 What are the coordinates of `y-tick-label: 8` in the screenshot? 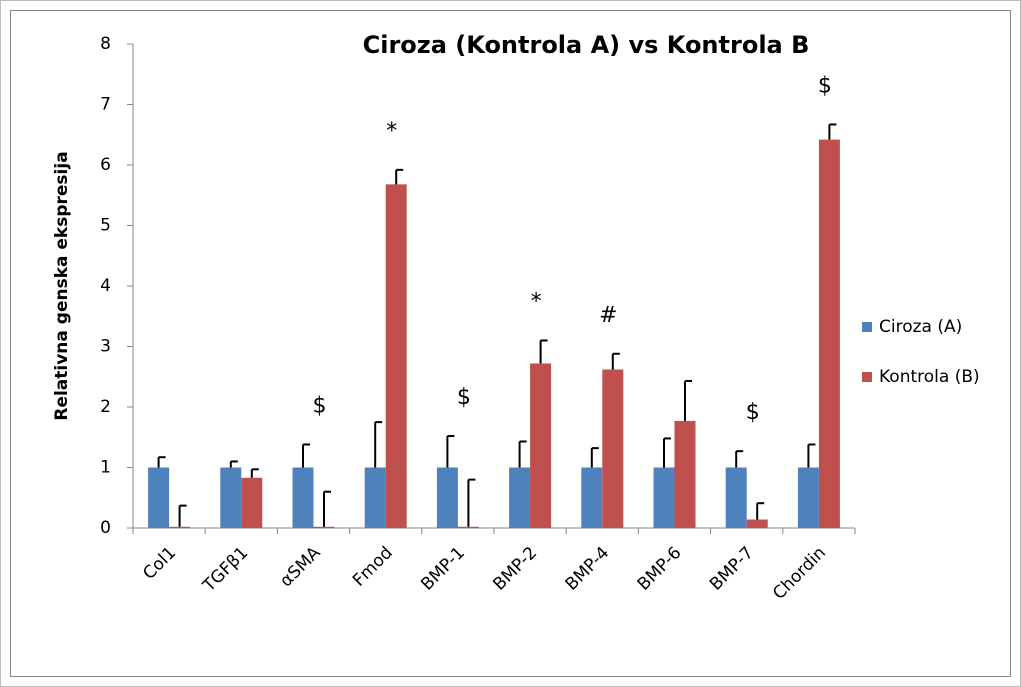 It's located at (105, 44).